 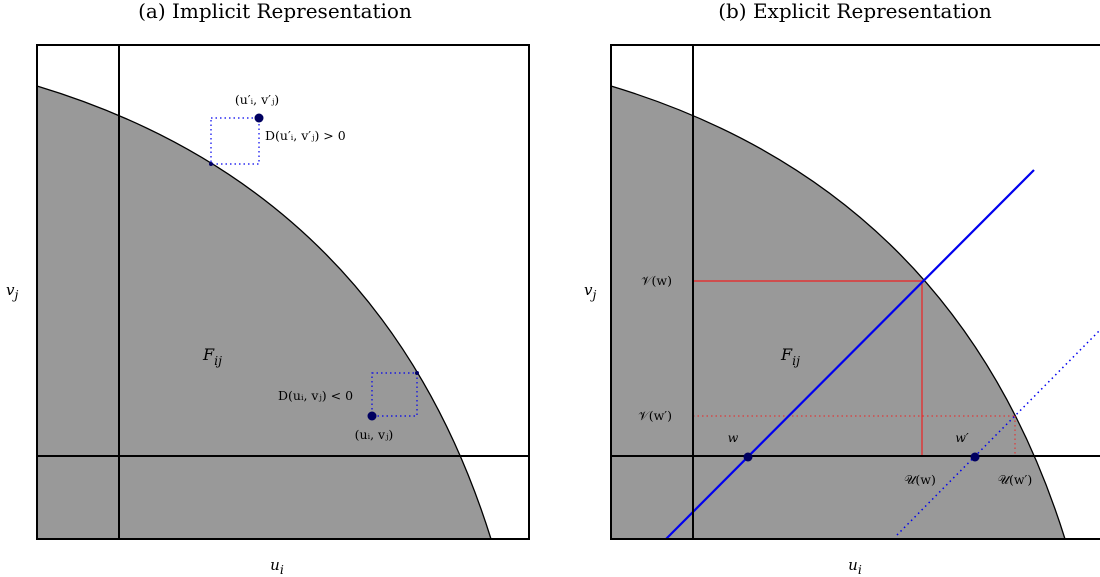 I want to click on point-w-prime, so click(x=975, y=457).